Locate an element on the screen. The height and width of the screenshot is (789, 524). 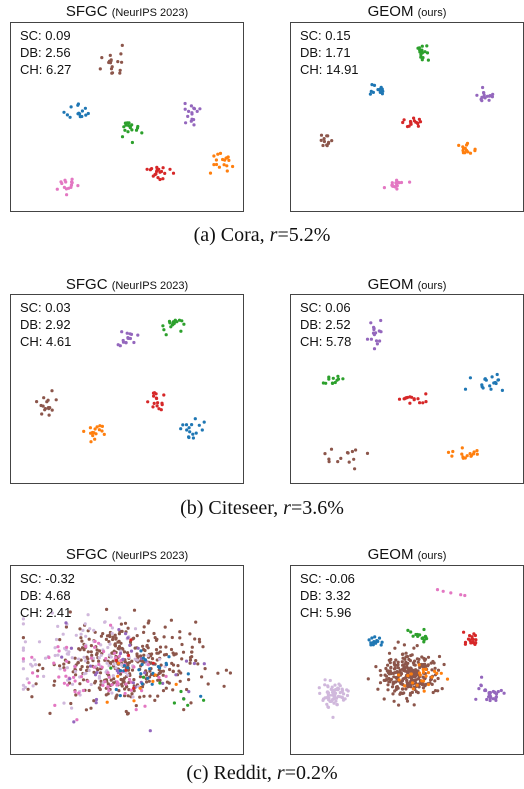
metric-db: DB: 1.71 is located at coordinates (325, 52).